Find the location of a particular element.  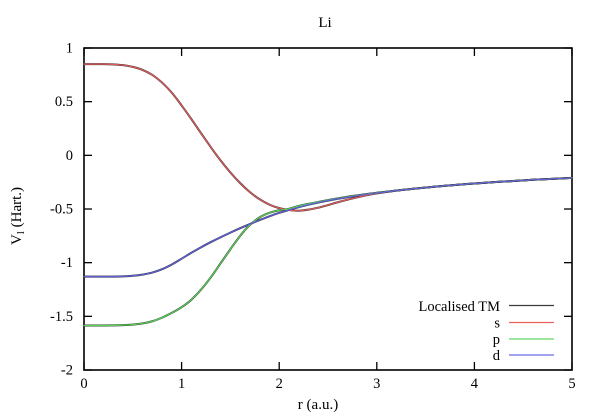

legend-label: d is located at coordinates (497, 356).